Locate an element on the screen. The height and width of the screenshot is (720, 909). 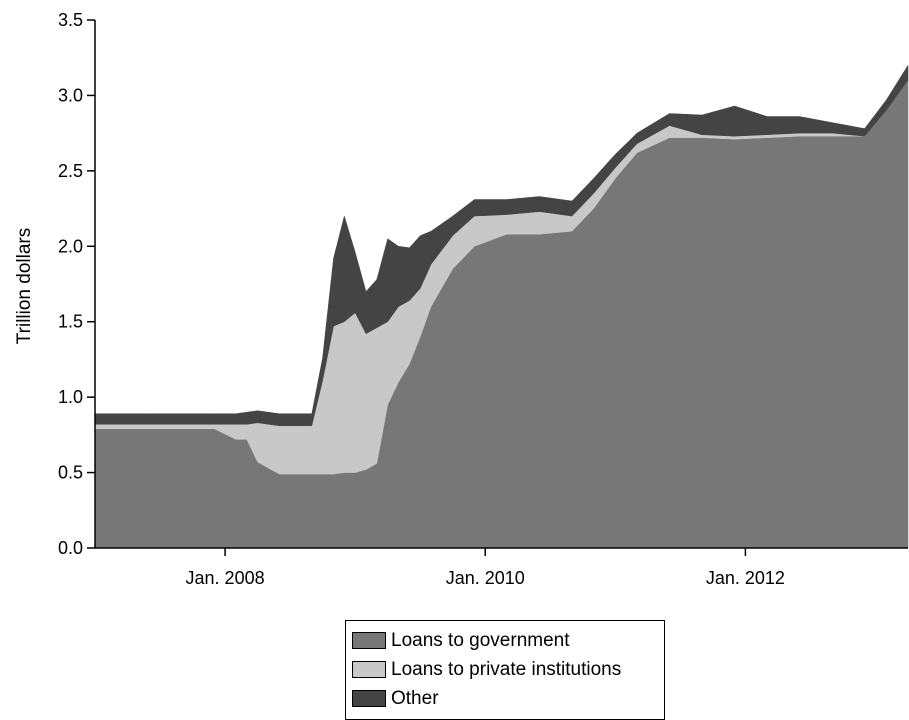
y-tick-label-1: 0.5 is located at coordinates (70, 473).